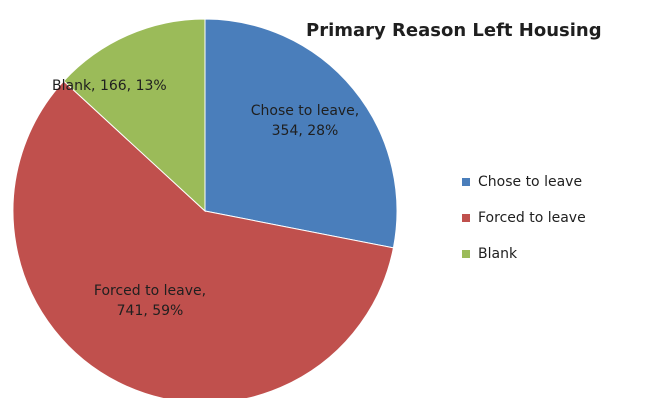 This screenshot has width=650, height=398. I want to click on legend-item-chose-to-leave: Chose to leave, so click(524, 182).